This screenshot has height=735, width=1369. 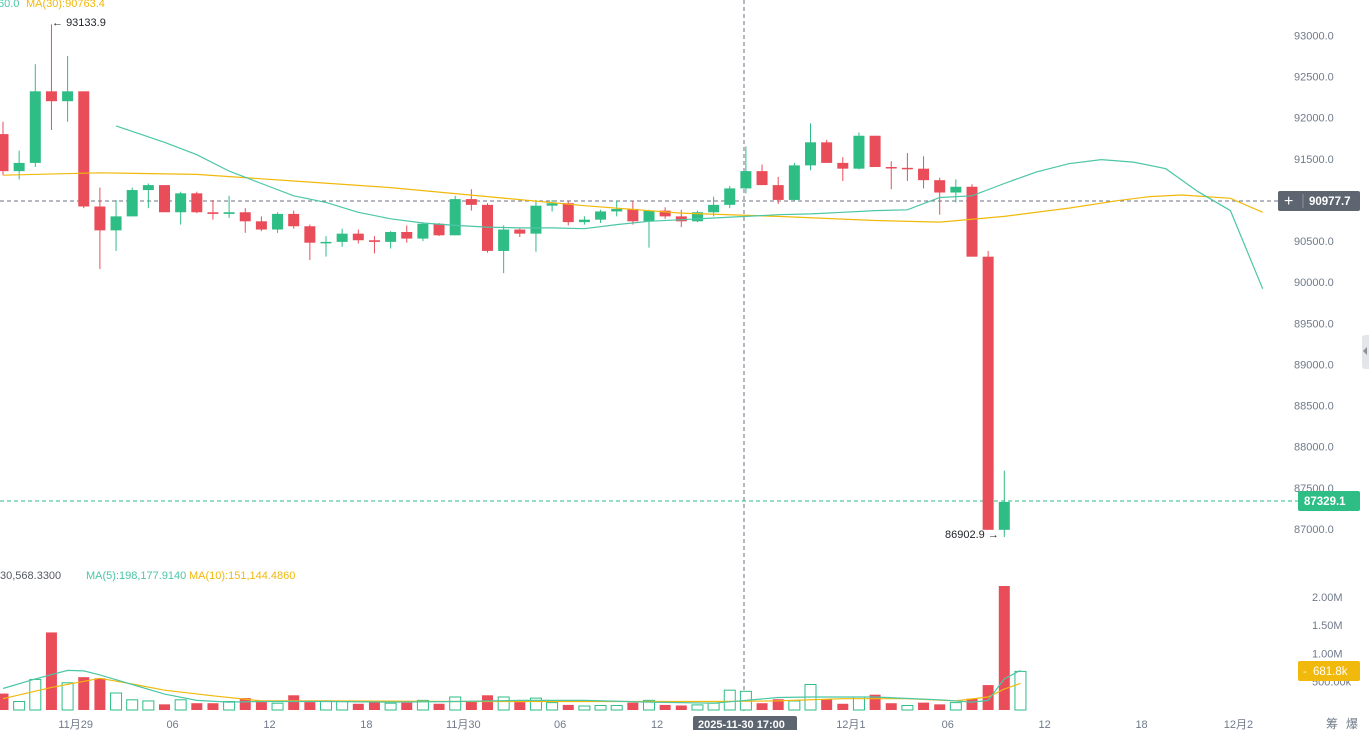 I want to click on time-tick-label: 06, so click(x=560, y=724).